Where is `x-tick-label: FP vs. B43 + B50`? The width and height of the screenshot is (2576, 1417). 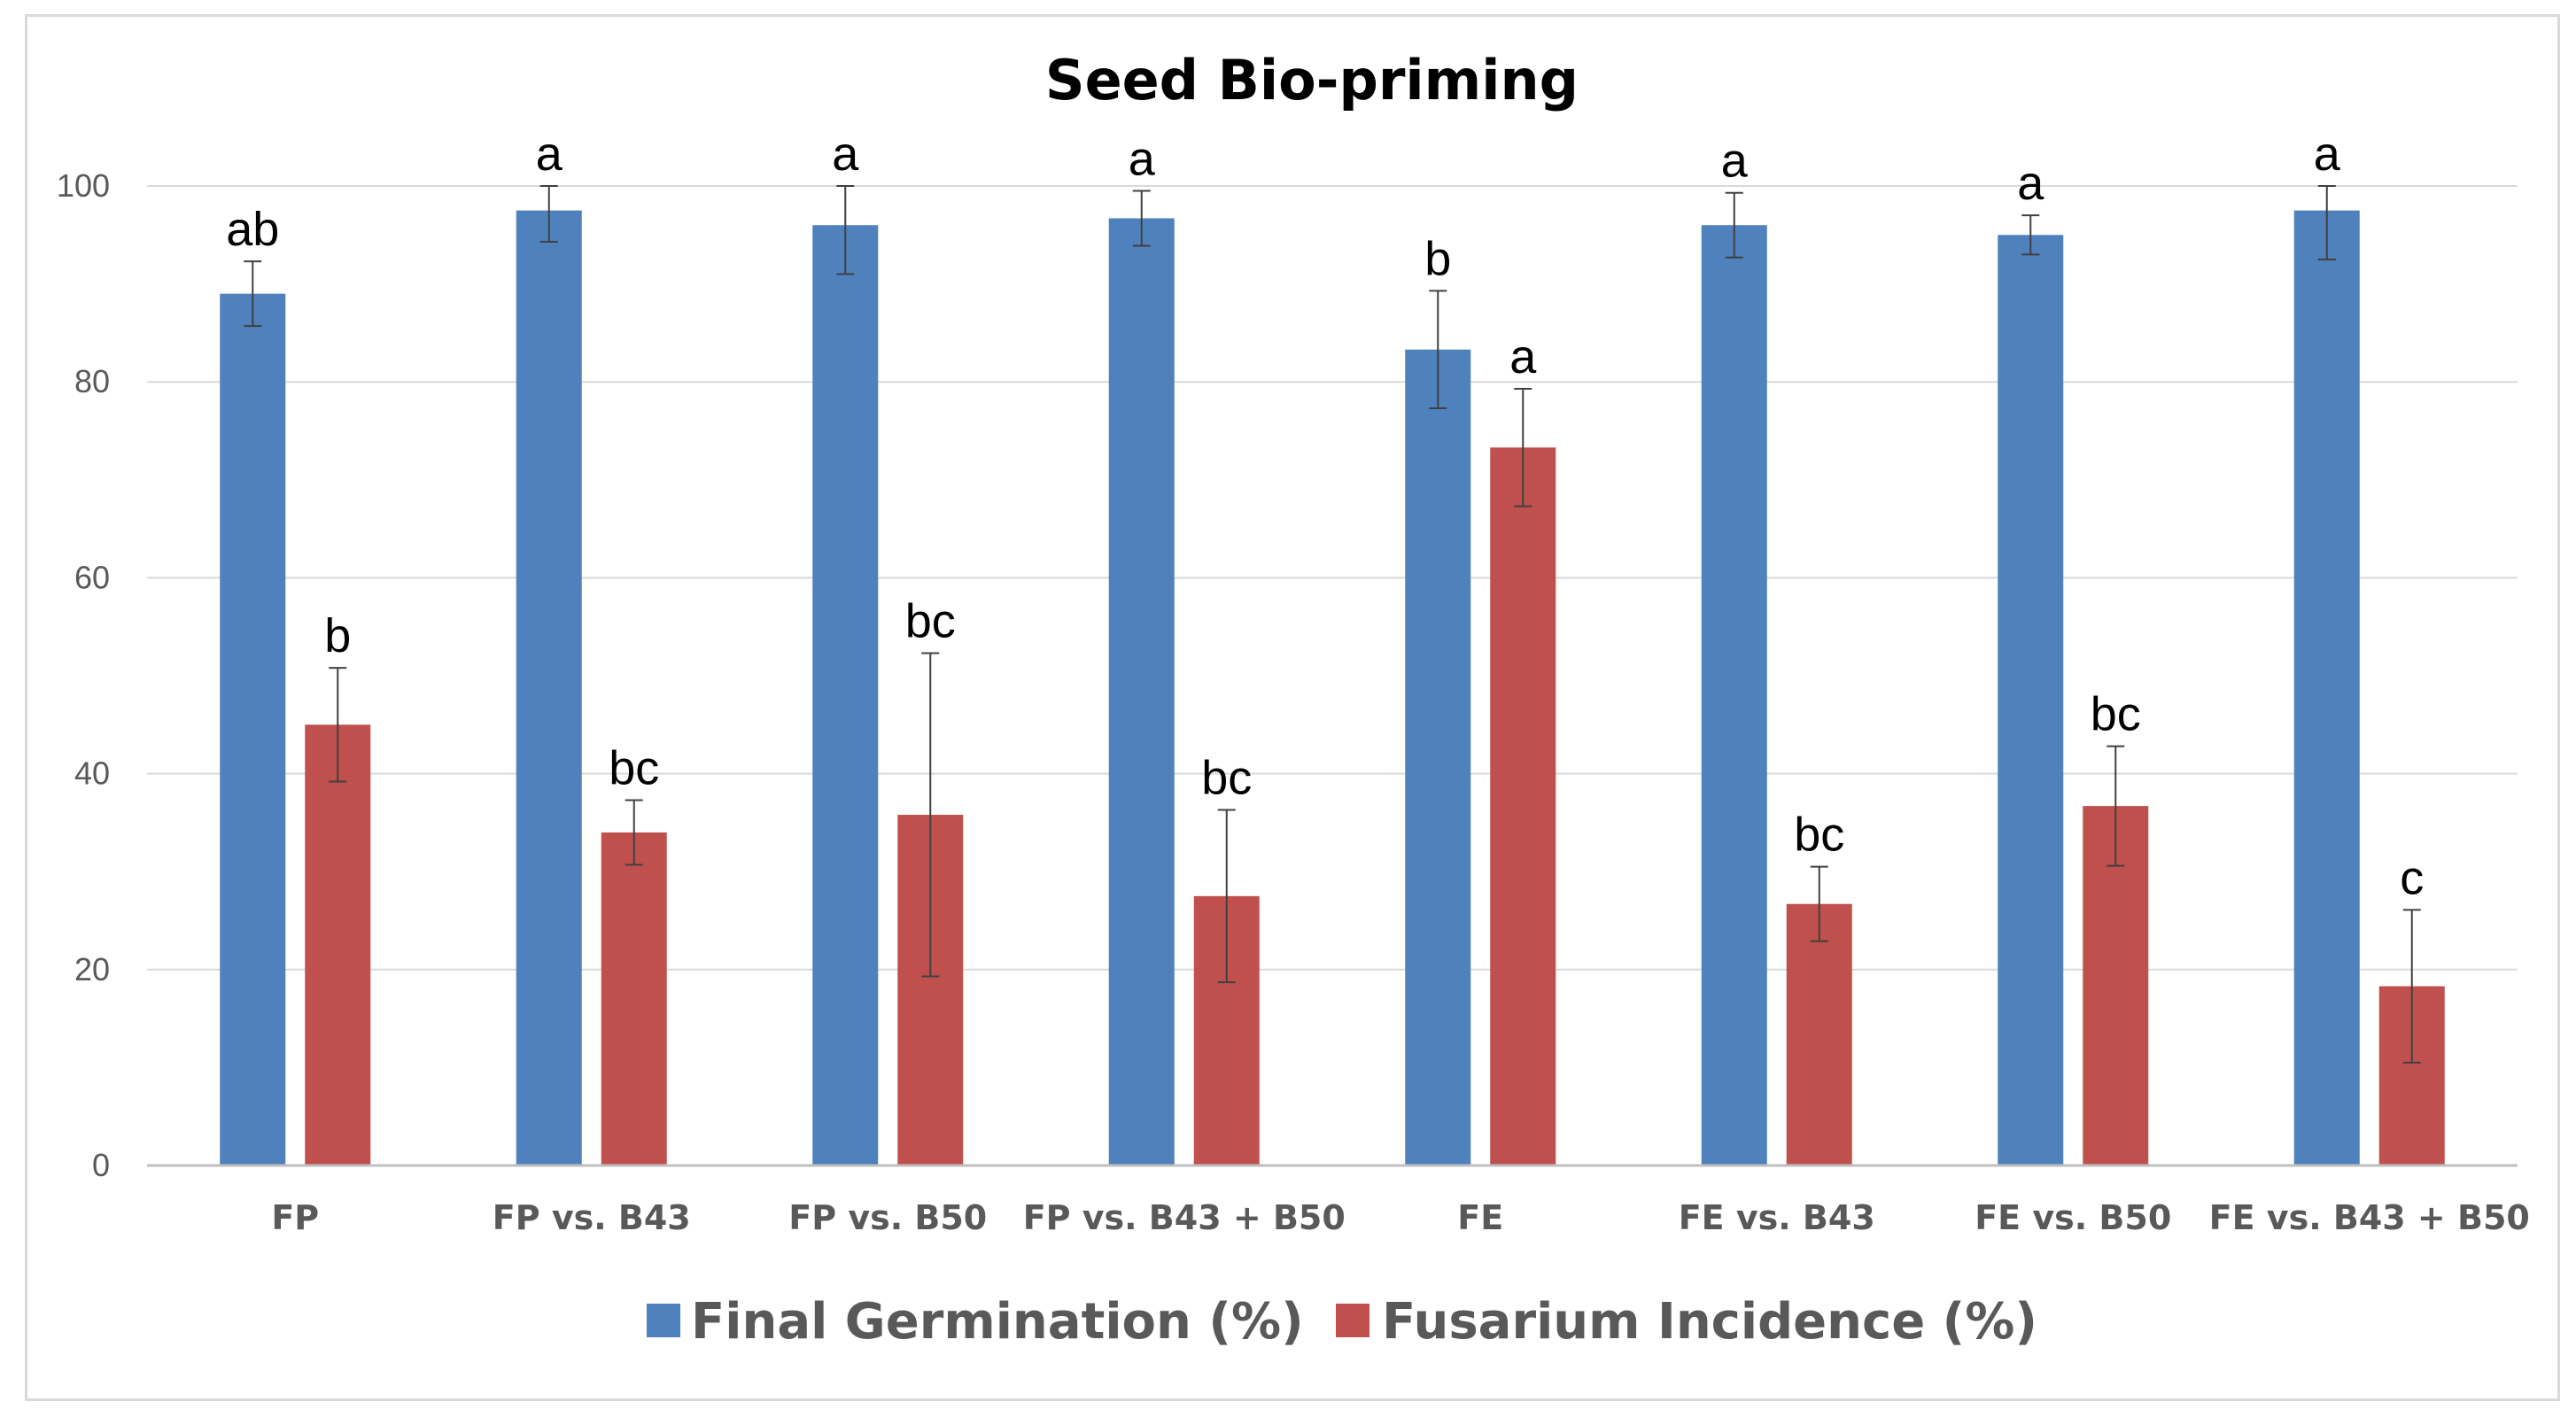 x-tick-label: FP vs. B43 + B50 is located at coordinates (1184, 1217).